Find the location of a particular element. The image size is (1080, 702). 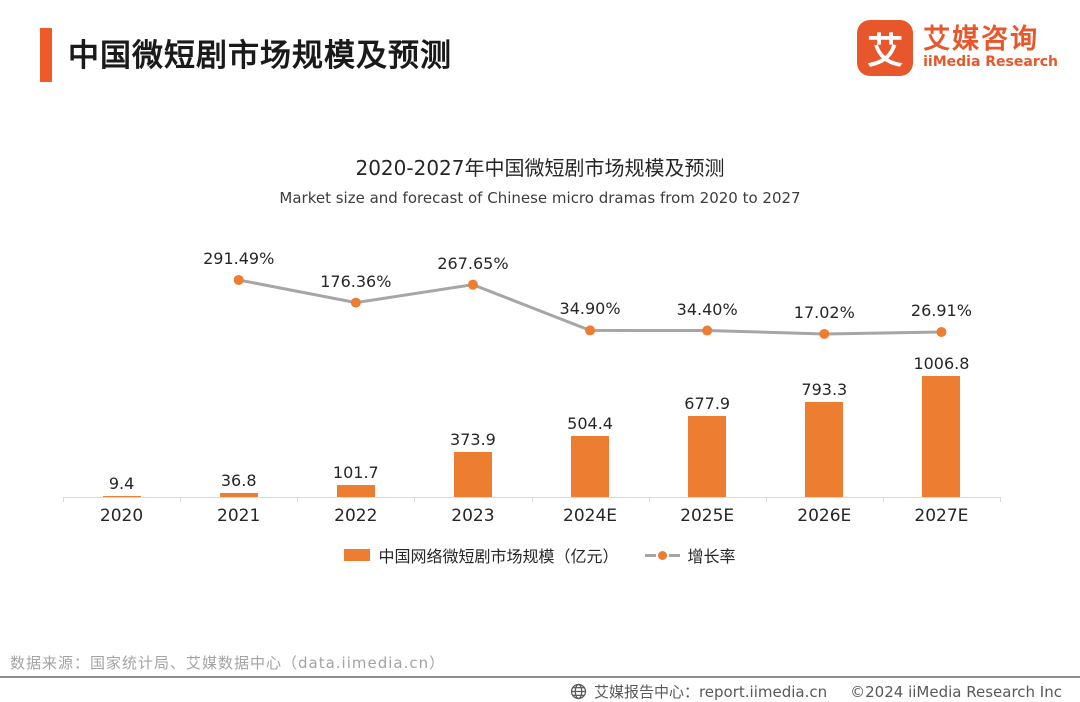

x-axis-label: 2020 is located at coordinates (121, 516).